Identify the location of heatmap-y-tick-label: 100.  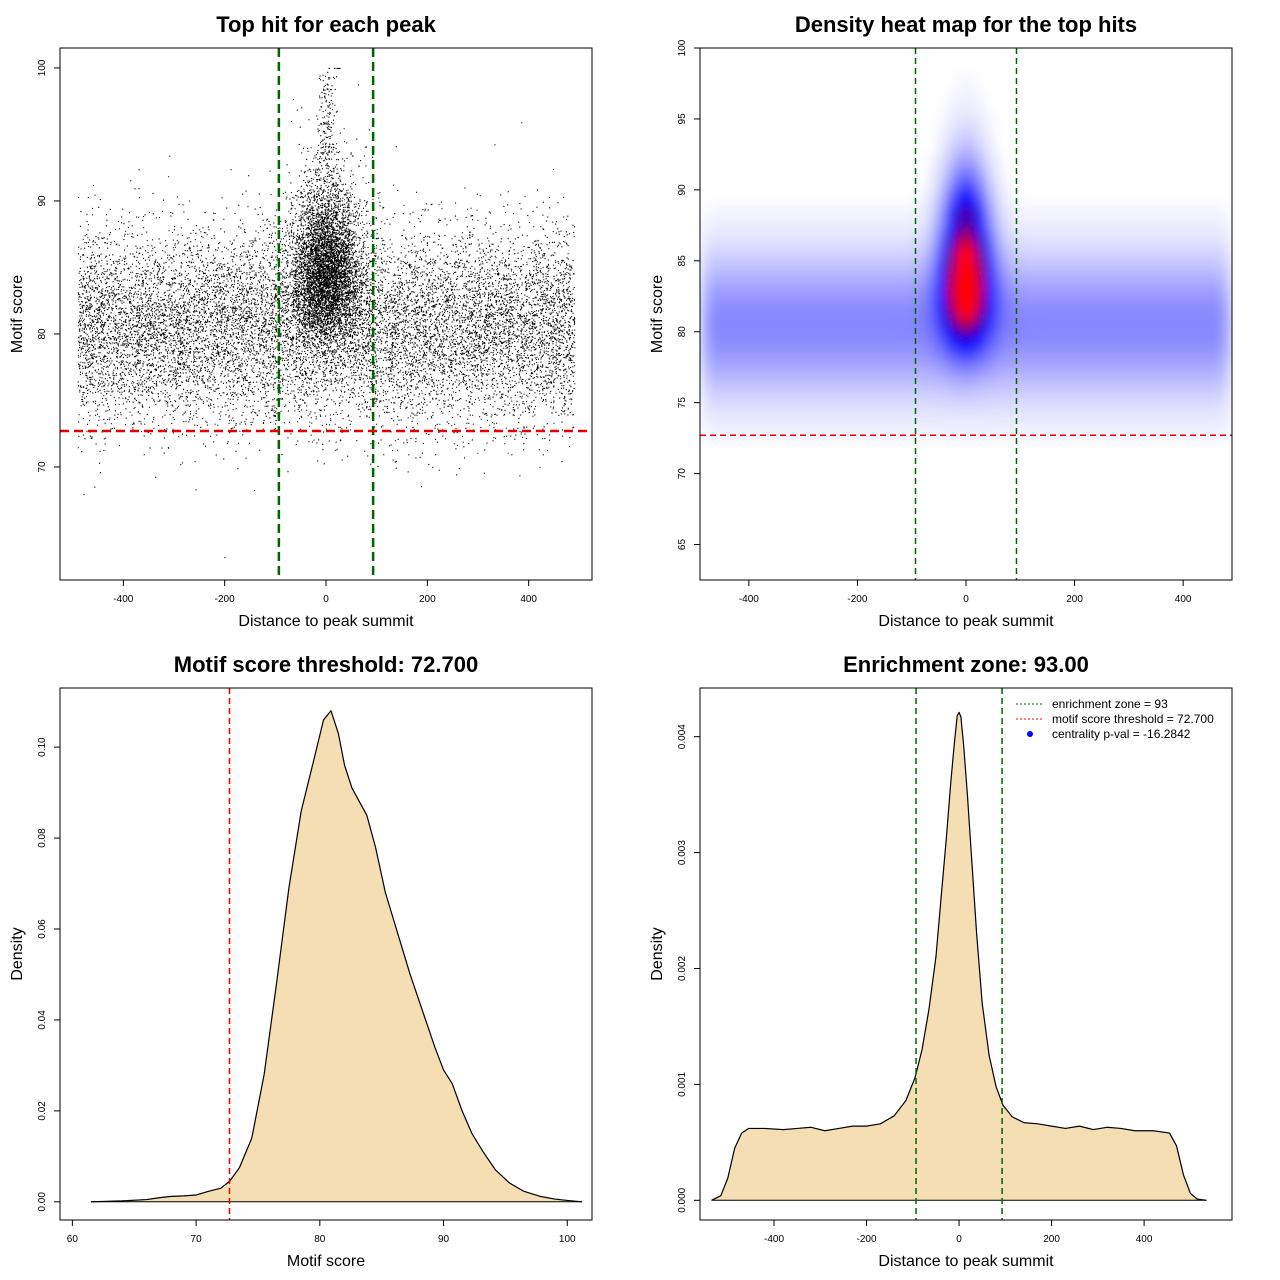
(682, 47).